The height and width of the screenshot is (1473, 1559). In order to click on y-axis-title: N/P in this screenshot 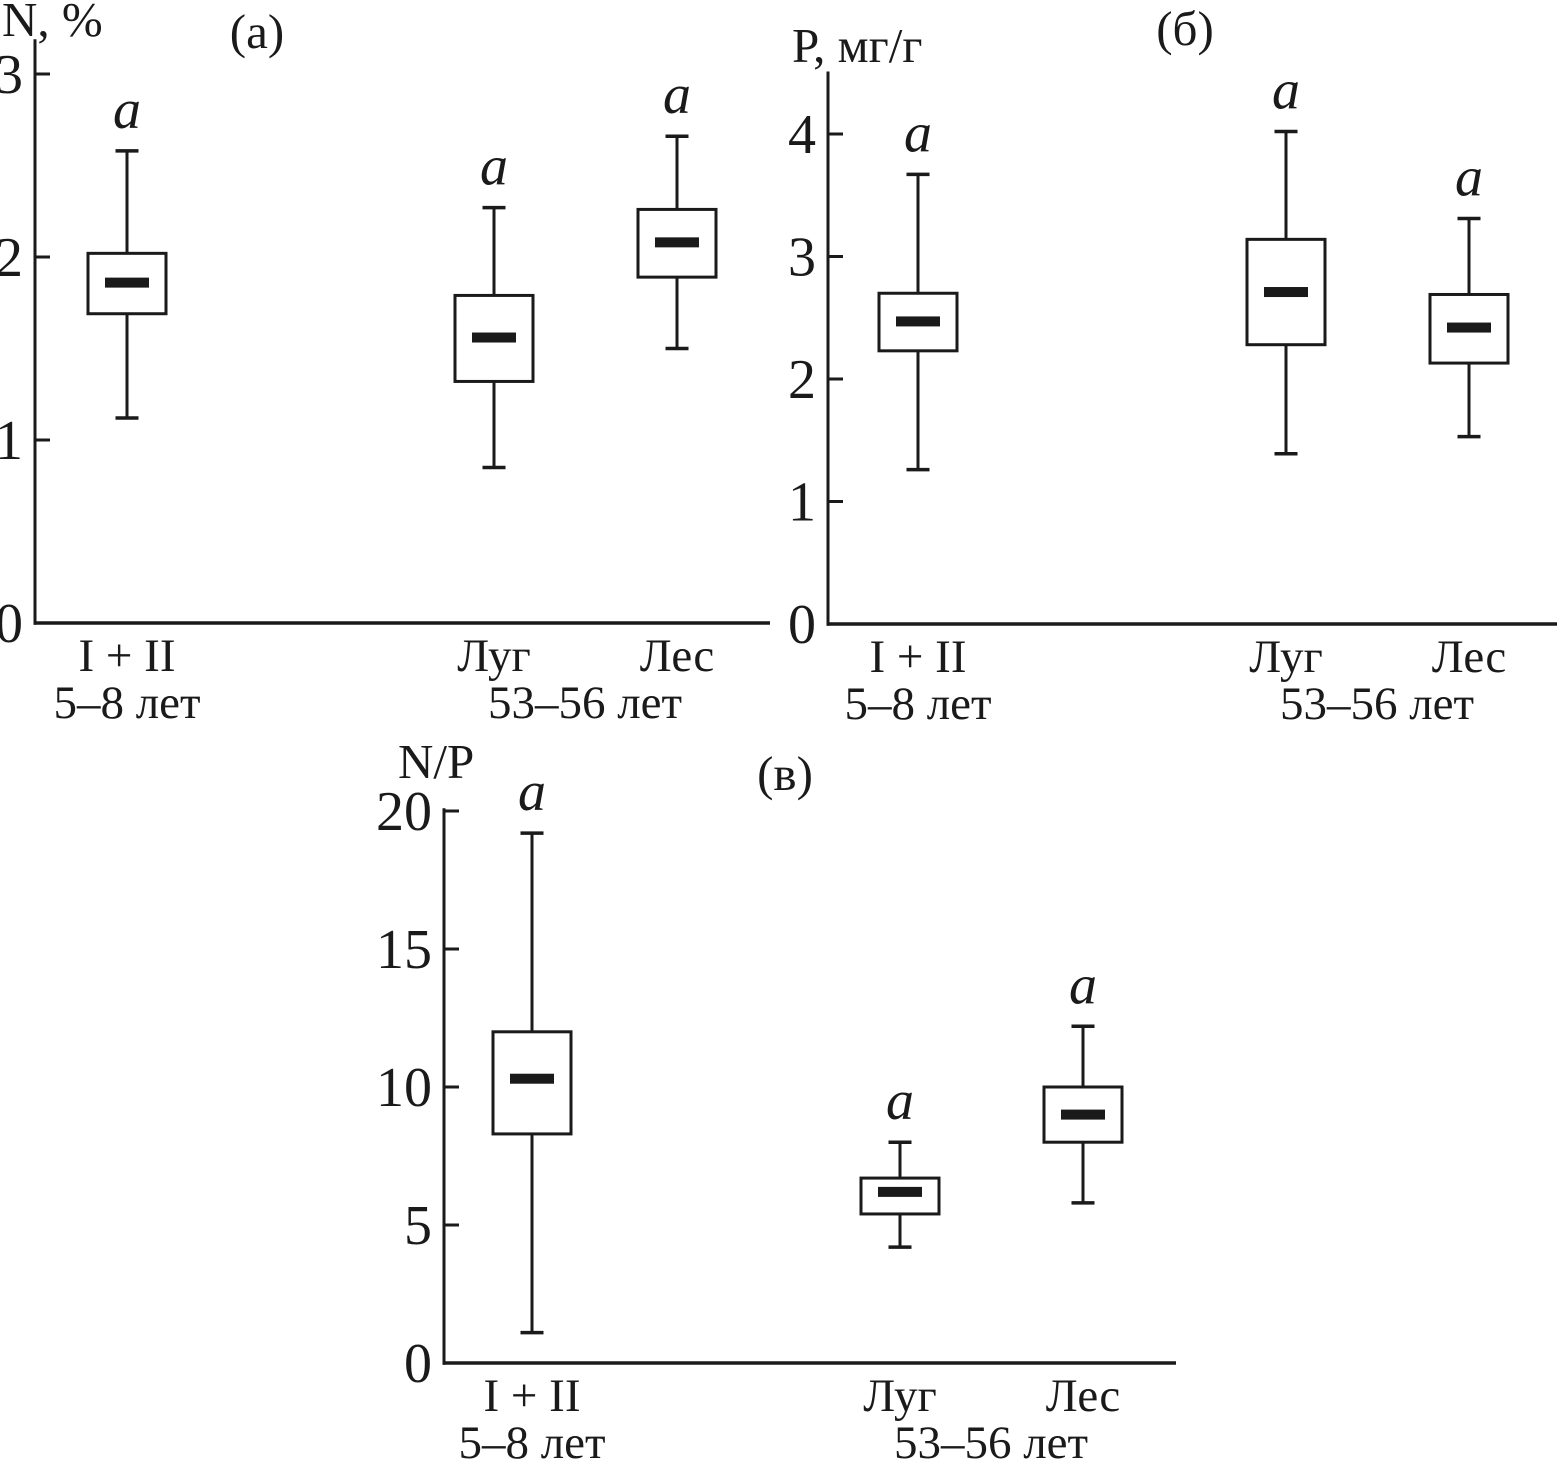, I will do `click(436, 761)`.